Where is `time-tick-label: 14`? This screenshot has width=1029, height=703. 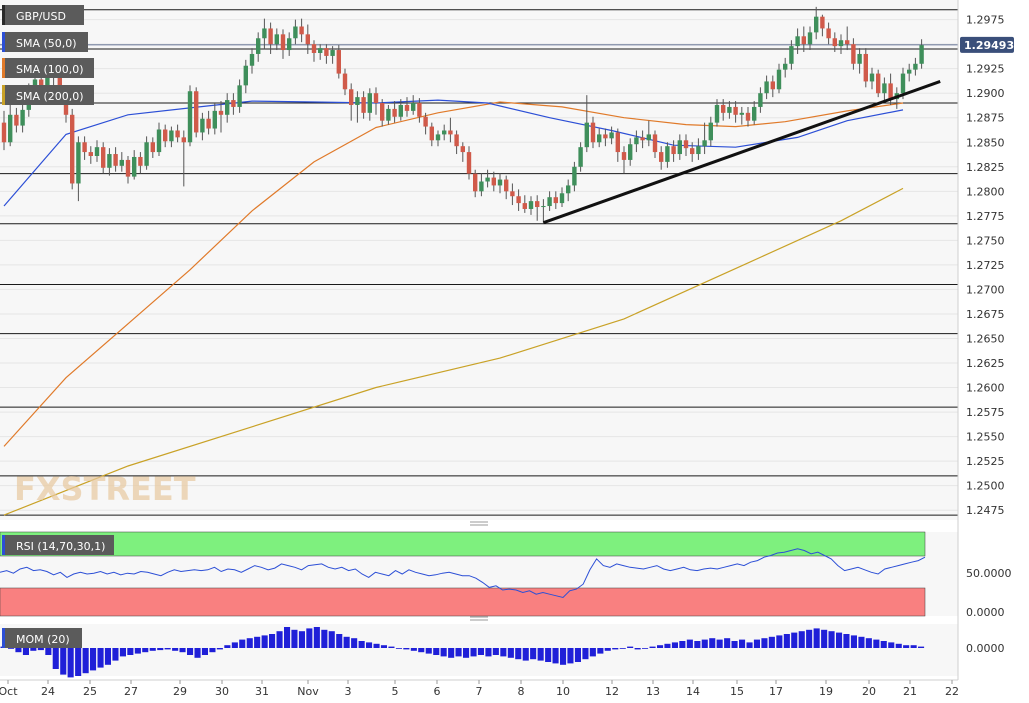
time-tick-label: 14 is located at coordinates (693, 691).